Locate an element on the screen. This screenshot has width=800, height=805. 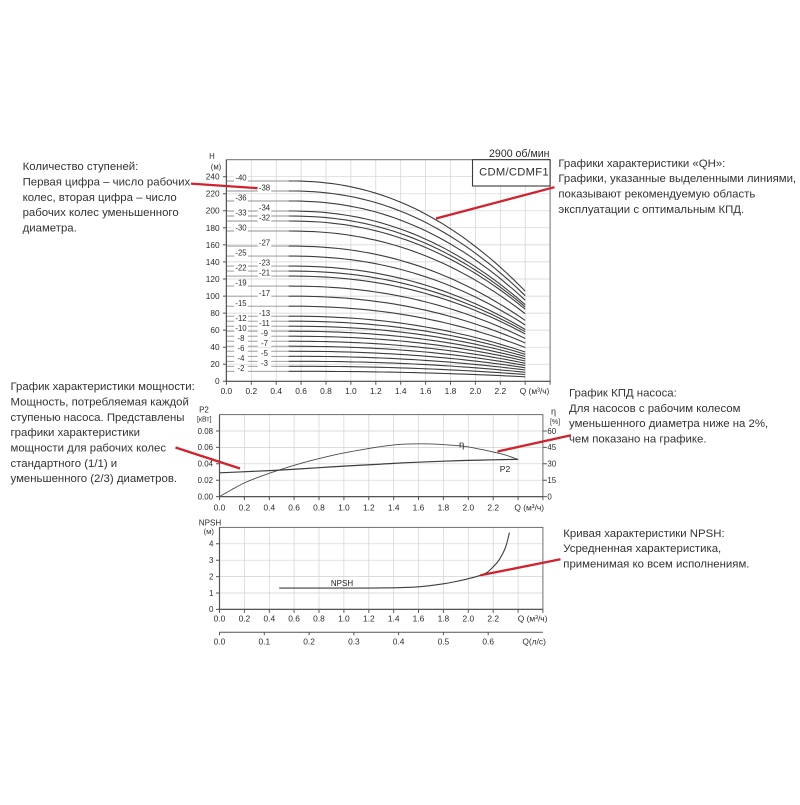
svg-text: NPSH is located at coordinates (210, 522).